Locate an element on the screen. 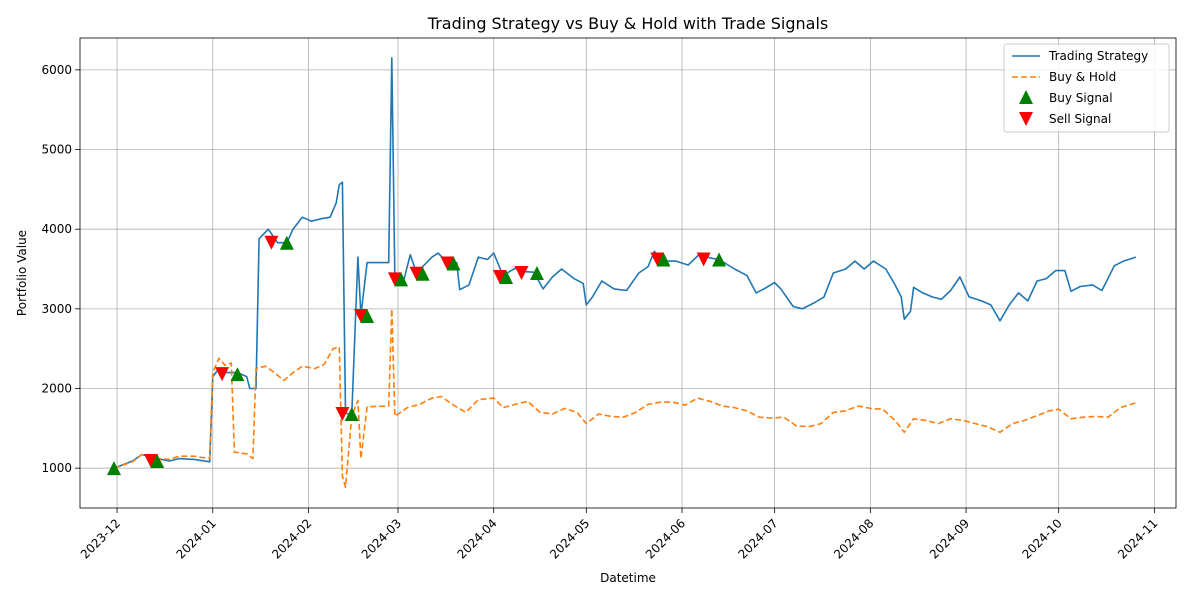 Image resolution: width=1200 pixels, height=600 pixels. legend-strategy-label: Trading Strategy is located at coordinates (1098, 56).